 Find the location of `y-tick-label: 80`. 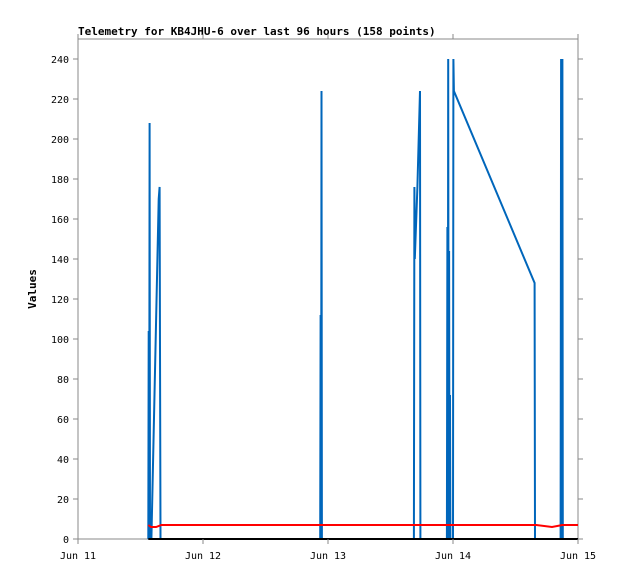

y-tick-label: 80 is located at coordinates (63, 380).